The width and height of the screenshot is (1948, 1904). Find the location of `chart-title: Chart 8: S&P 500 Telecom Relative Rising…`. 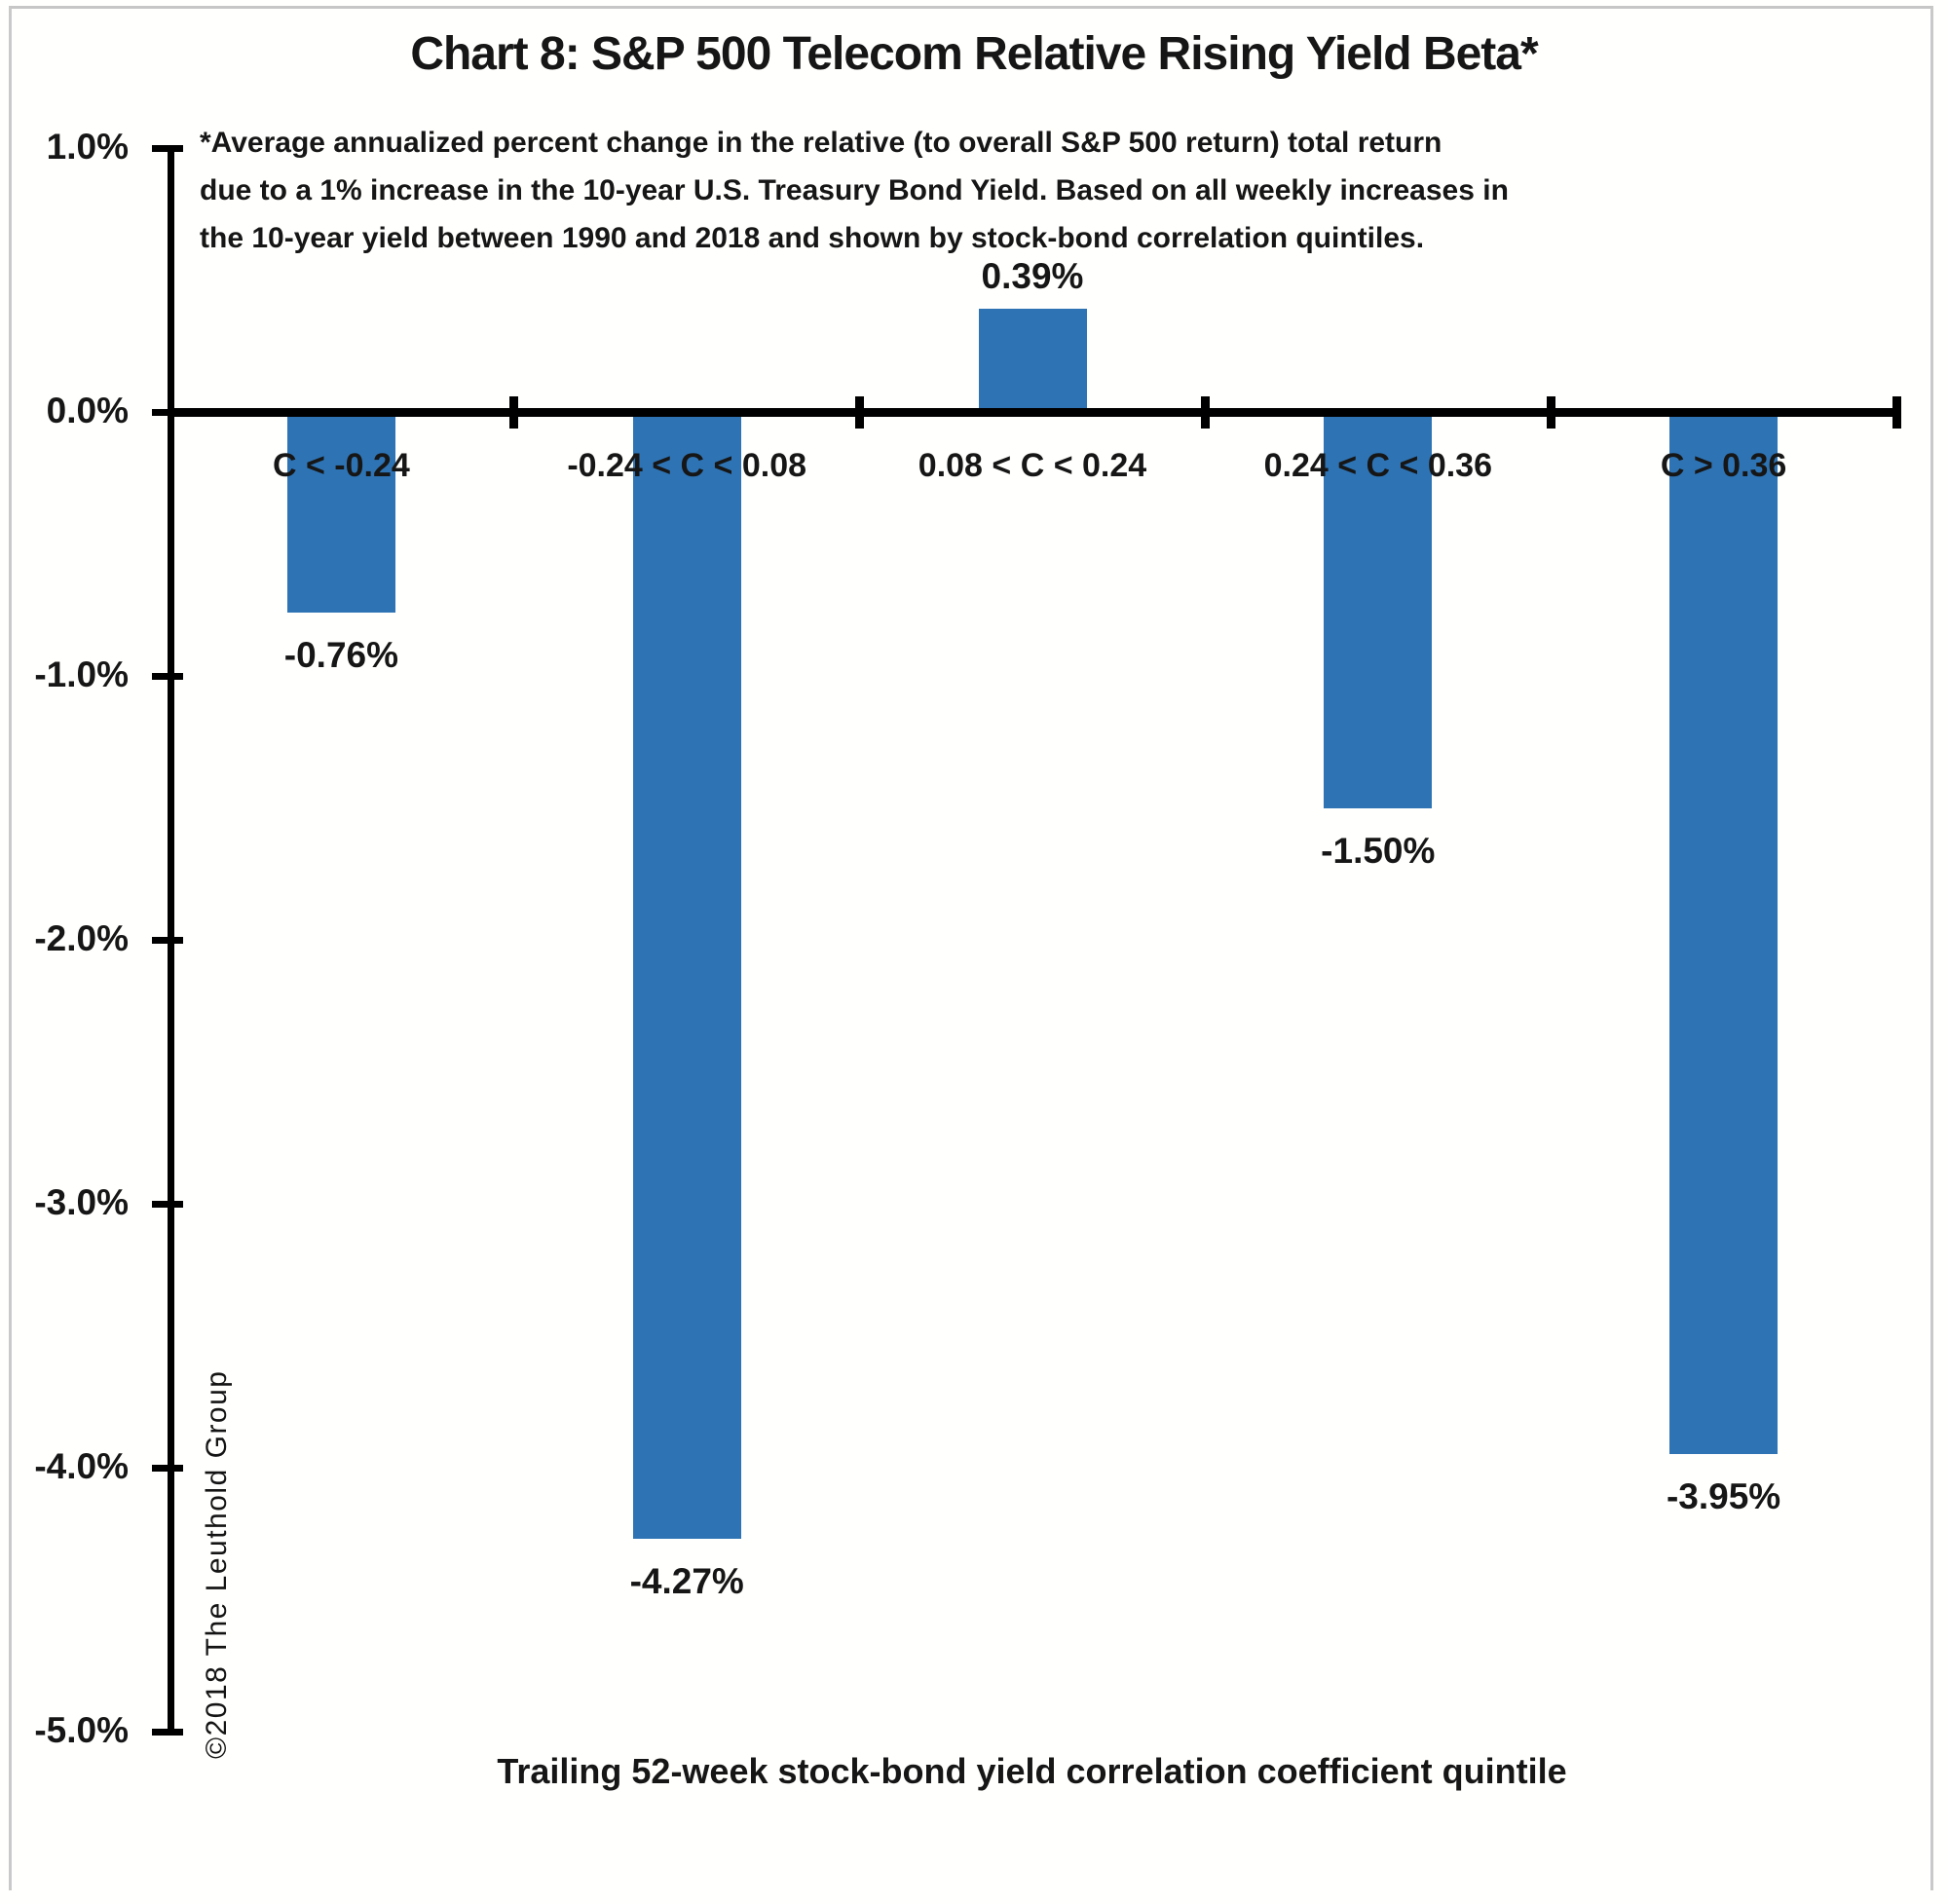

chart-title: Chart 8: S&P 500 Telecom Relative Rising… is located at coordinates (974, 54).